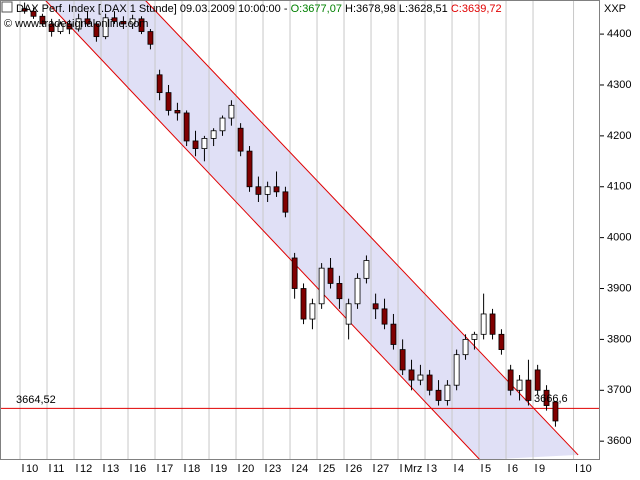 Image resolution: width=640 pixels, height=480 pixels. I want to click on x-tick-label: 24, so click(302, 469).